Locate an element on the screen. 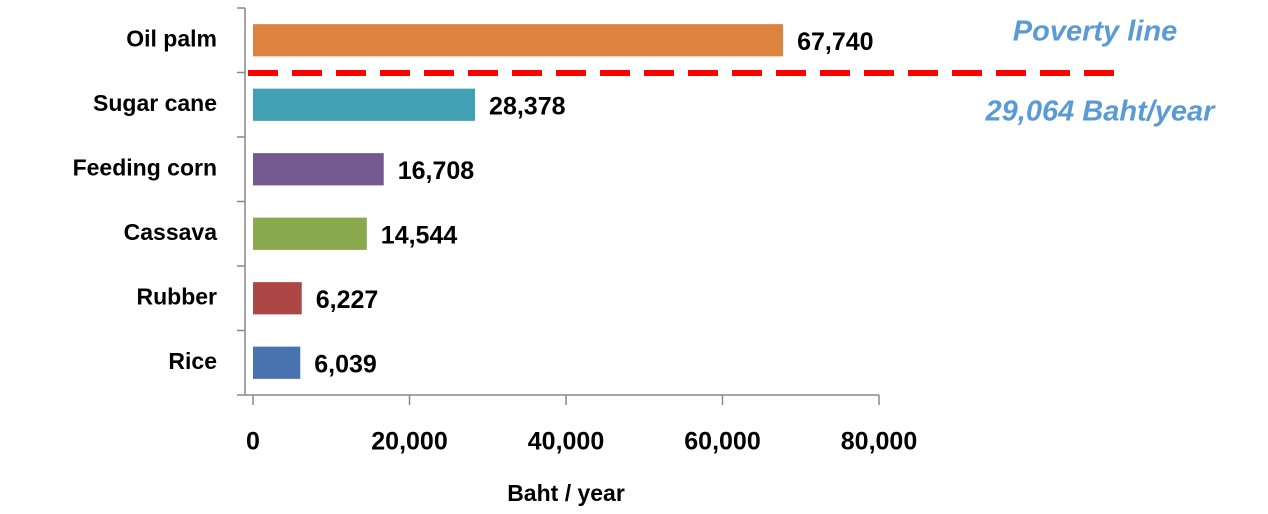 Image resolution: width=1268 pixels, height=514 pixels. data-label: 28,378 is located at coordinates (527, 106).